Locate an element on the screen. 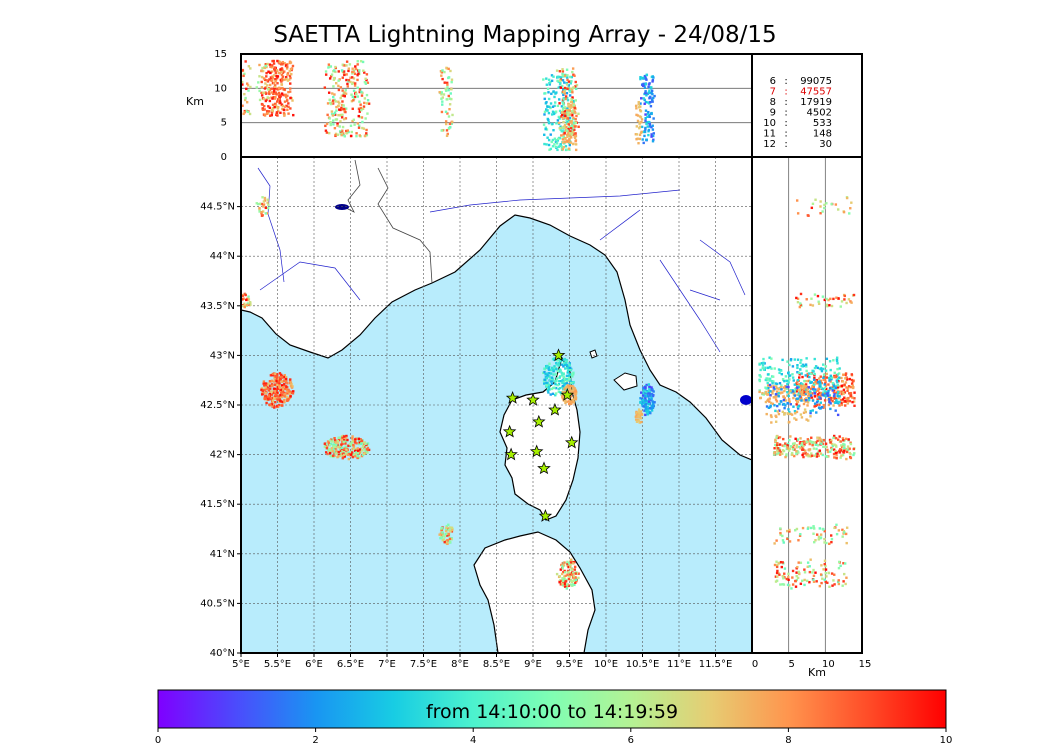  river-tiber is located at coordinates (690, 306).